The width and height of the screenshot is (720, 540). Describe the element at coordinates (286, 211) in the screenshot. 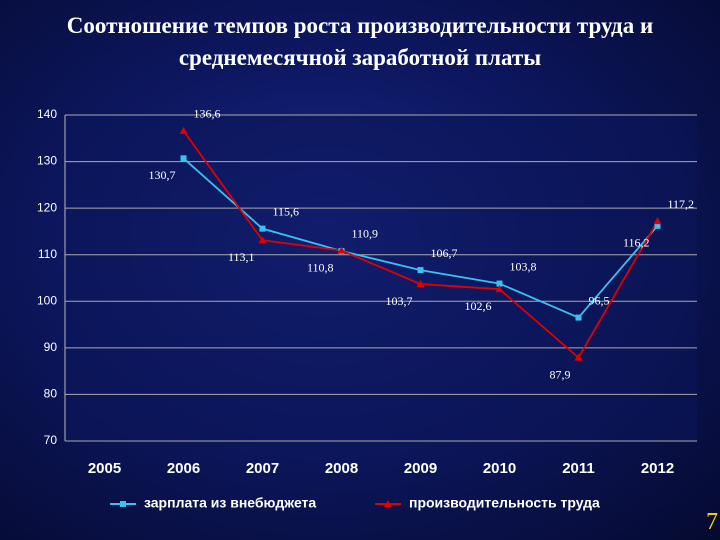

I see `data-label: 115,6` at that location.